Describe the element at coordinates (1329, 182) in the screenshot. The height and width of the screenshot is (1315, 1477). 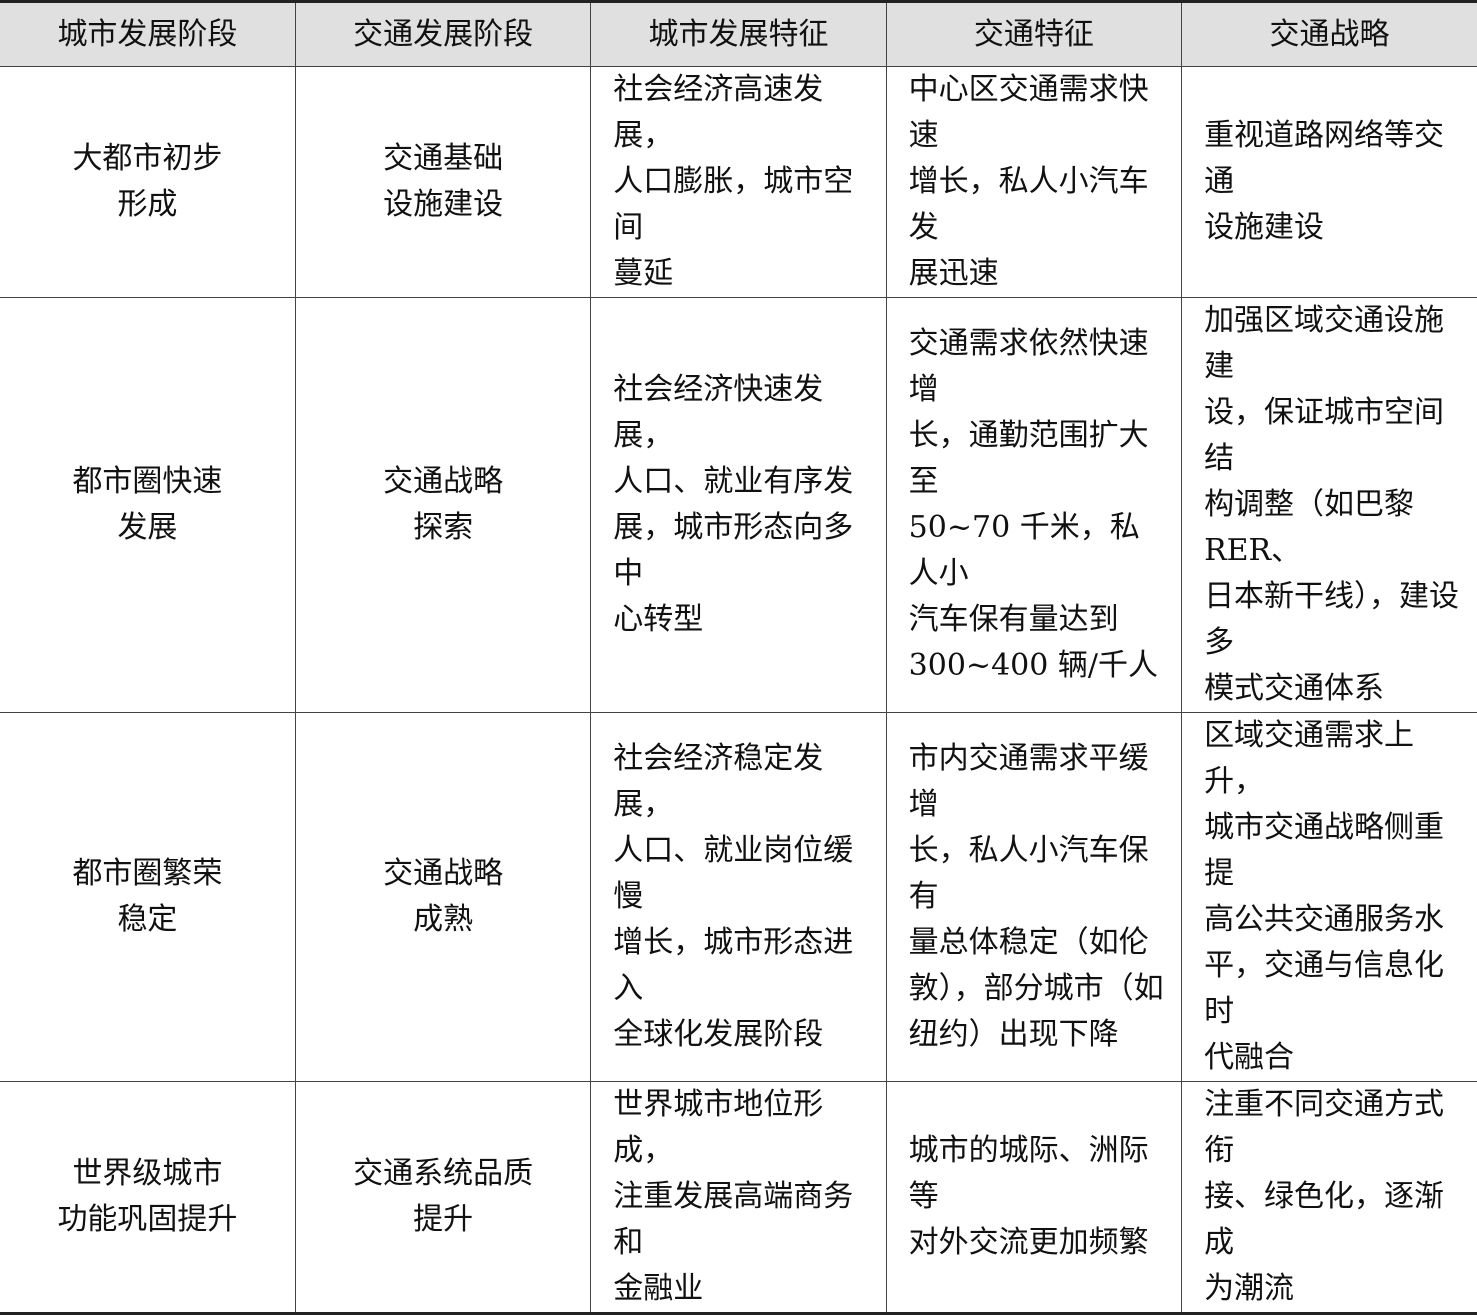
I see `cell-transport-strategy: 重视道路网络等交通 设施建设` at that location.